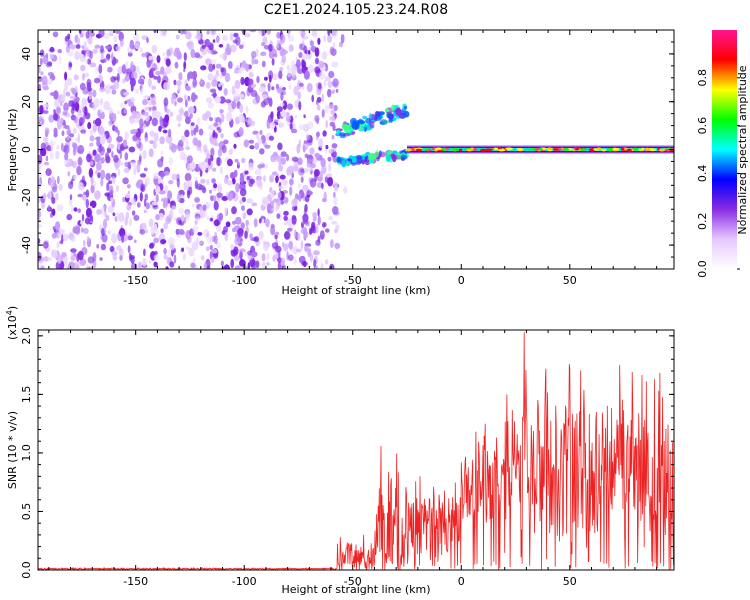 The image size is (750, 600). I want to click on spectrogram-y-tick-label: 20, so click(26, 102).